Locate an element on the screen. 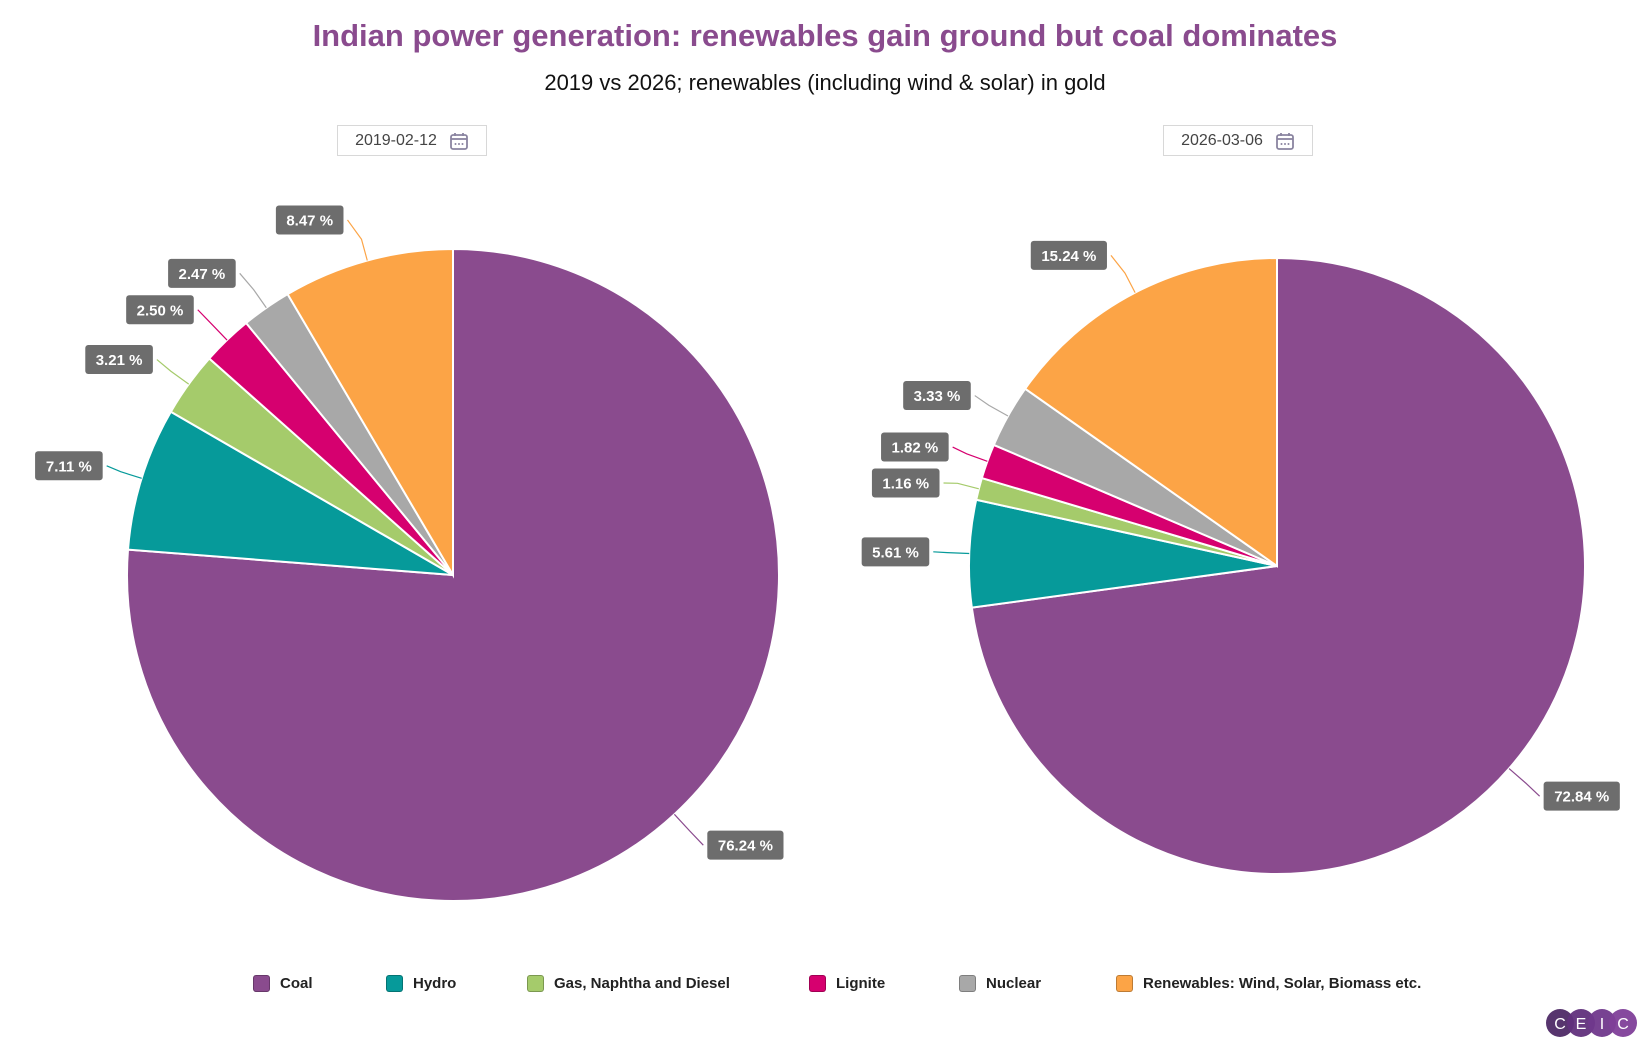 The image size is (1650, 1050). date-value: 2026-03-06 is located at coordinates (1222, 140).